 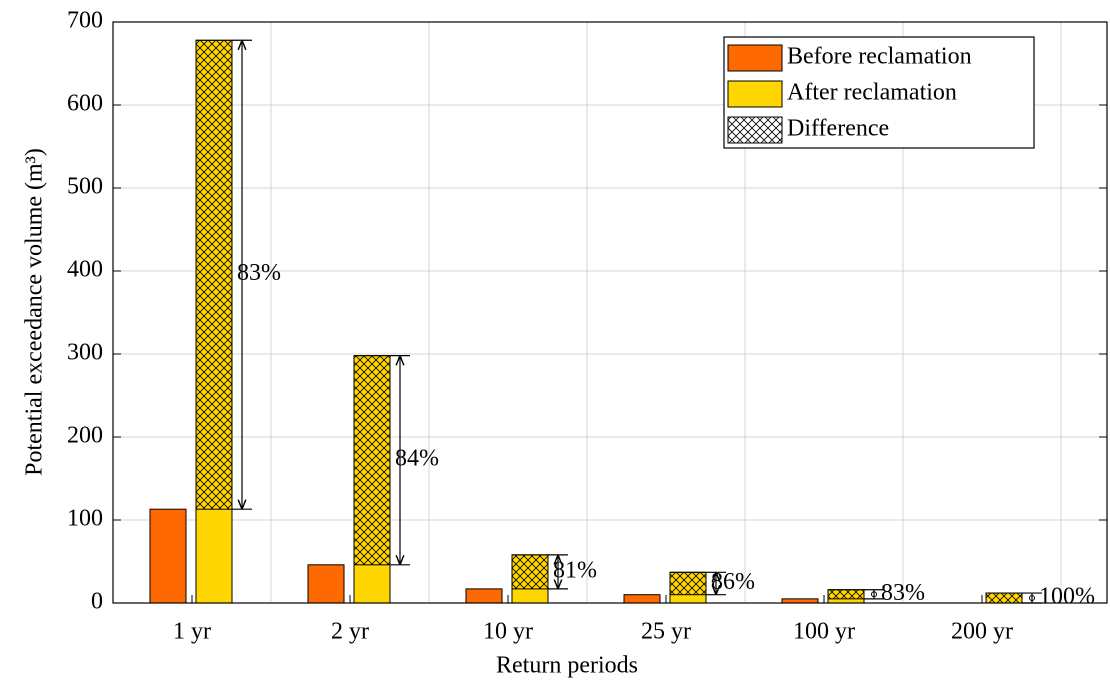 I want to click on x-tick-label: 100 yr, so click(x=824, y=632).